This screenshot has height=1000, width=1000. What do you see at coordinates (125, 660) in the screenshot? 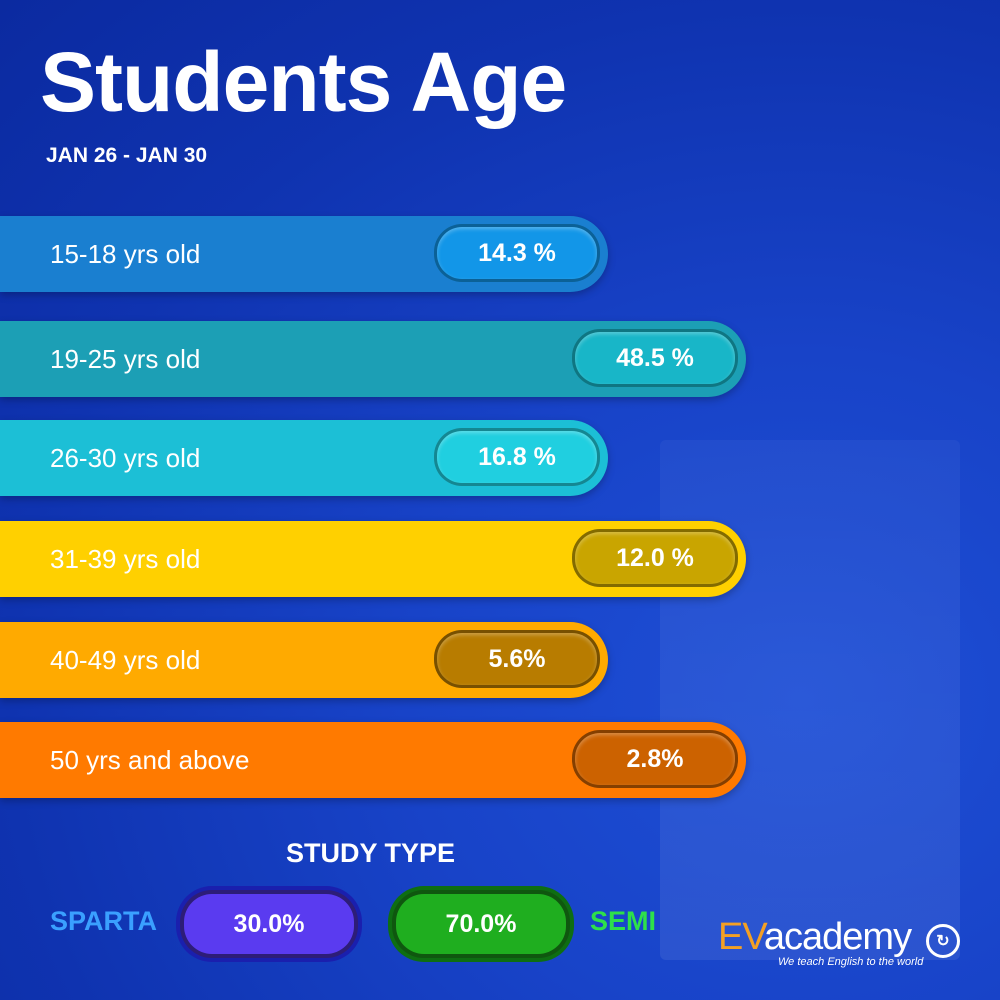
I see `bar-category-label: 40-49 yrs old` at bounding box center [125, 660].